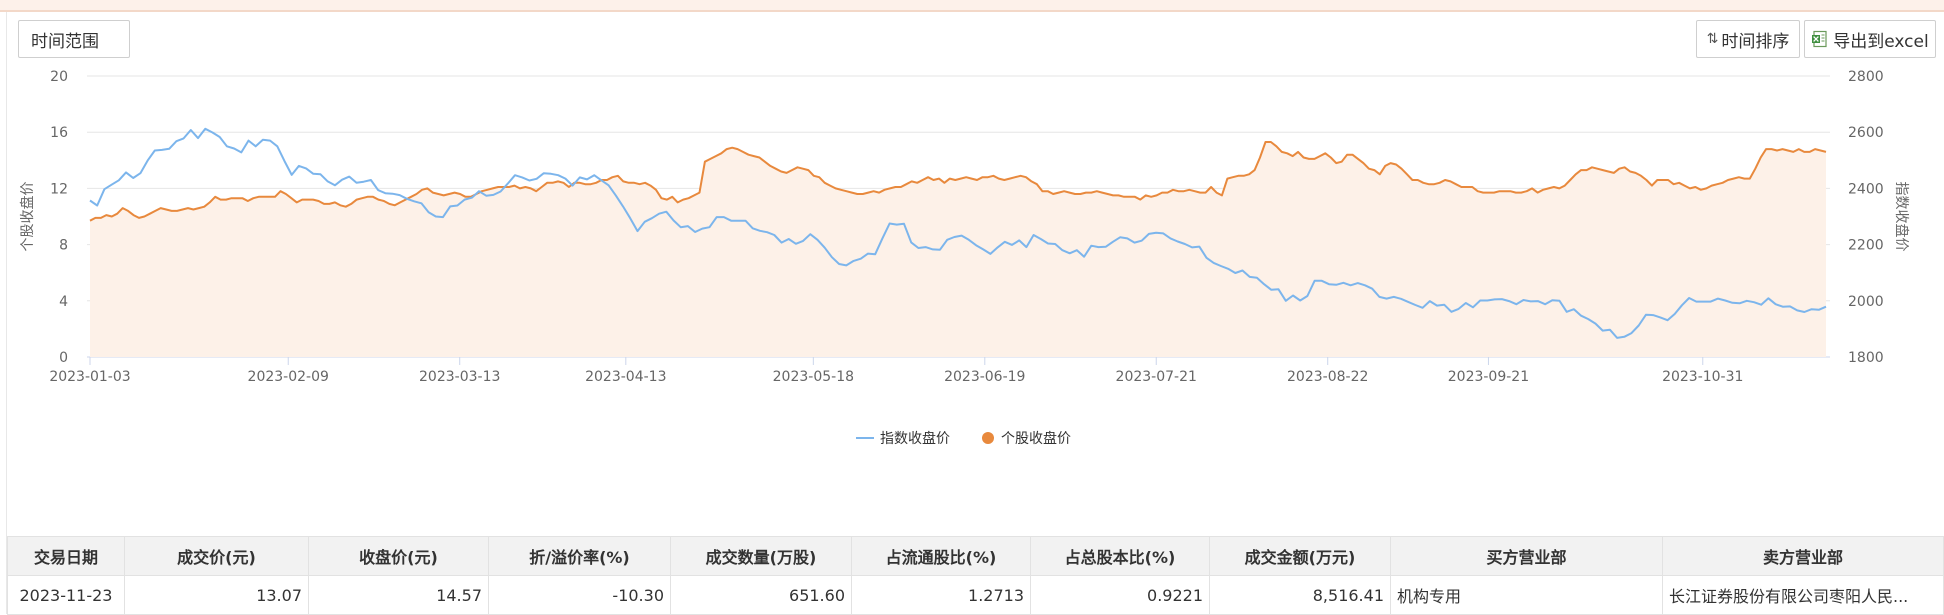 The height and width of the screenshot is (615, 1944). Describe the element at coordinates (972, 6) in the screenshot. I see `top-accent-bar` at that location.